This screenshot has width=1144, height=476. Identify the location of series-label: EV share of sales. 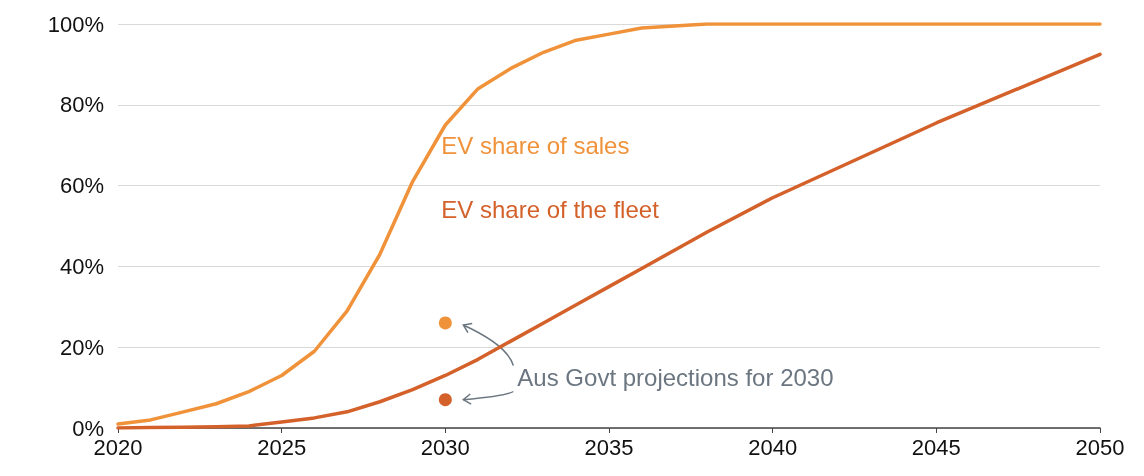
(535, 145).